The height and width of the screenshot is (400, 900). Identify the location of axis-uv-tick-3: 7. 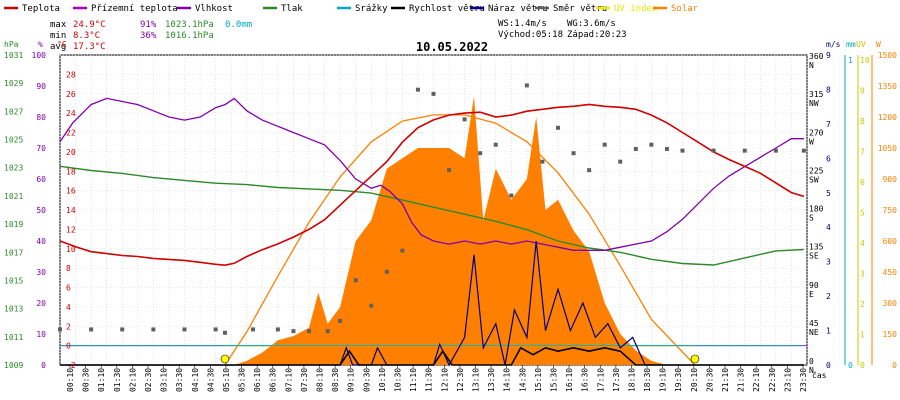
(862, 152).